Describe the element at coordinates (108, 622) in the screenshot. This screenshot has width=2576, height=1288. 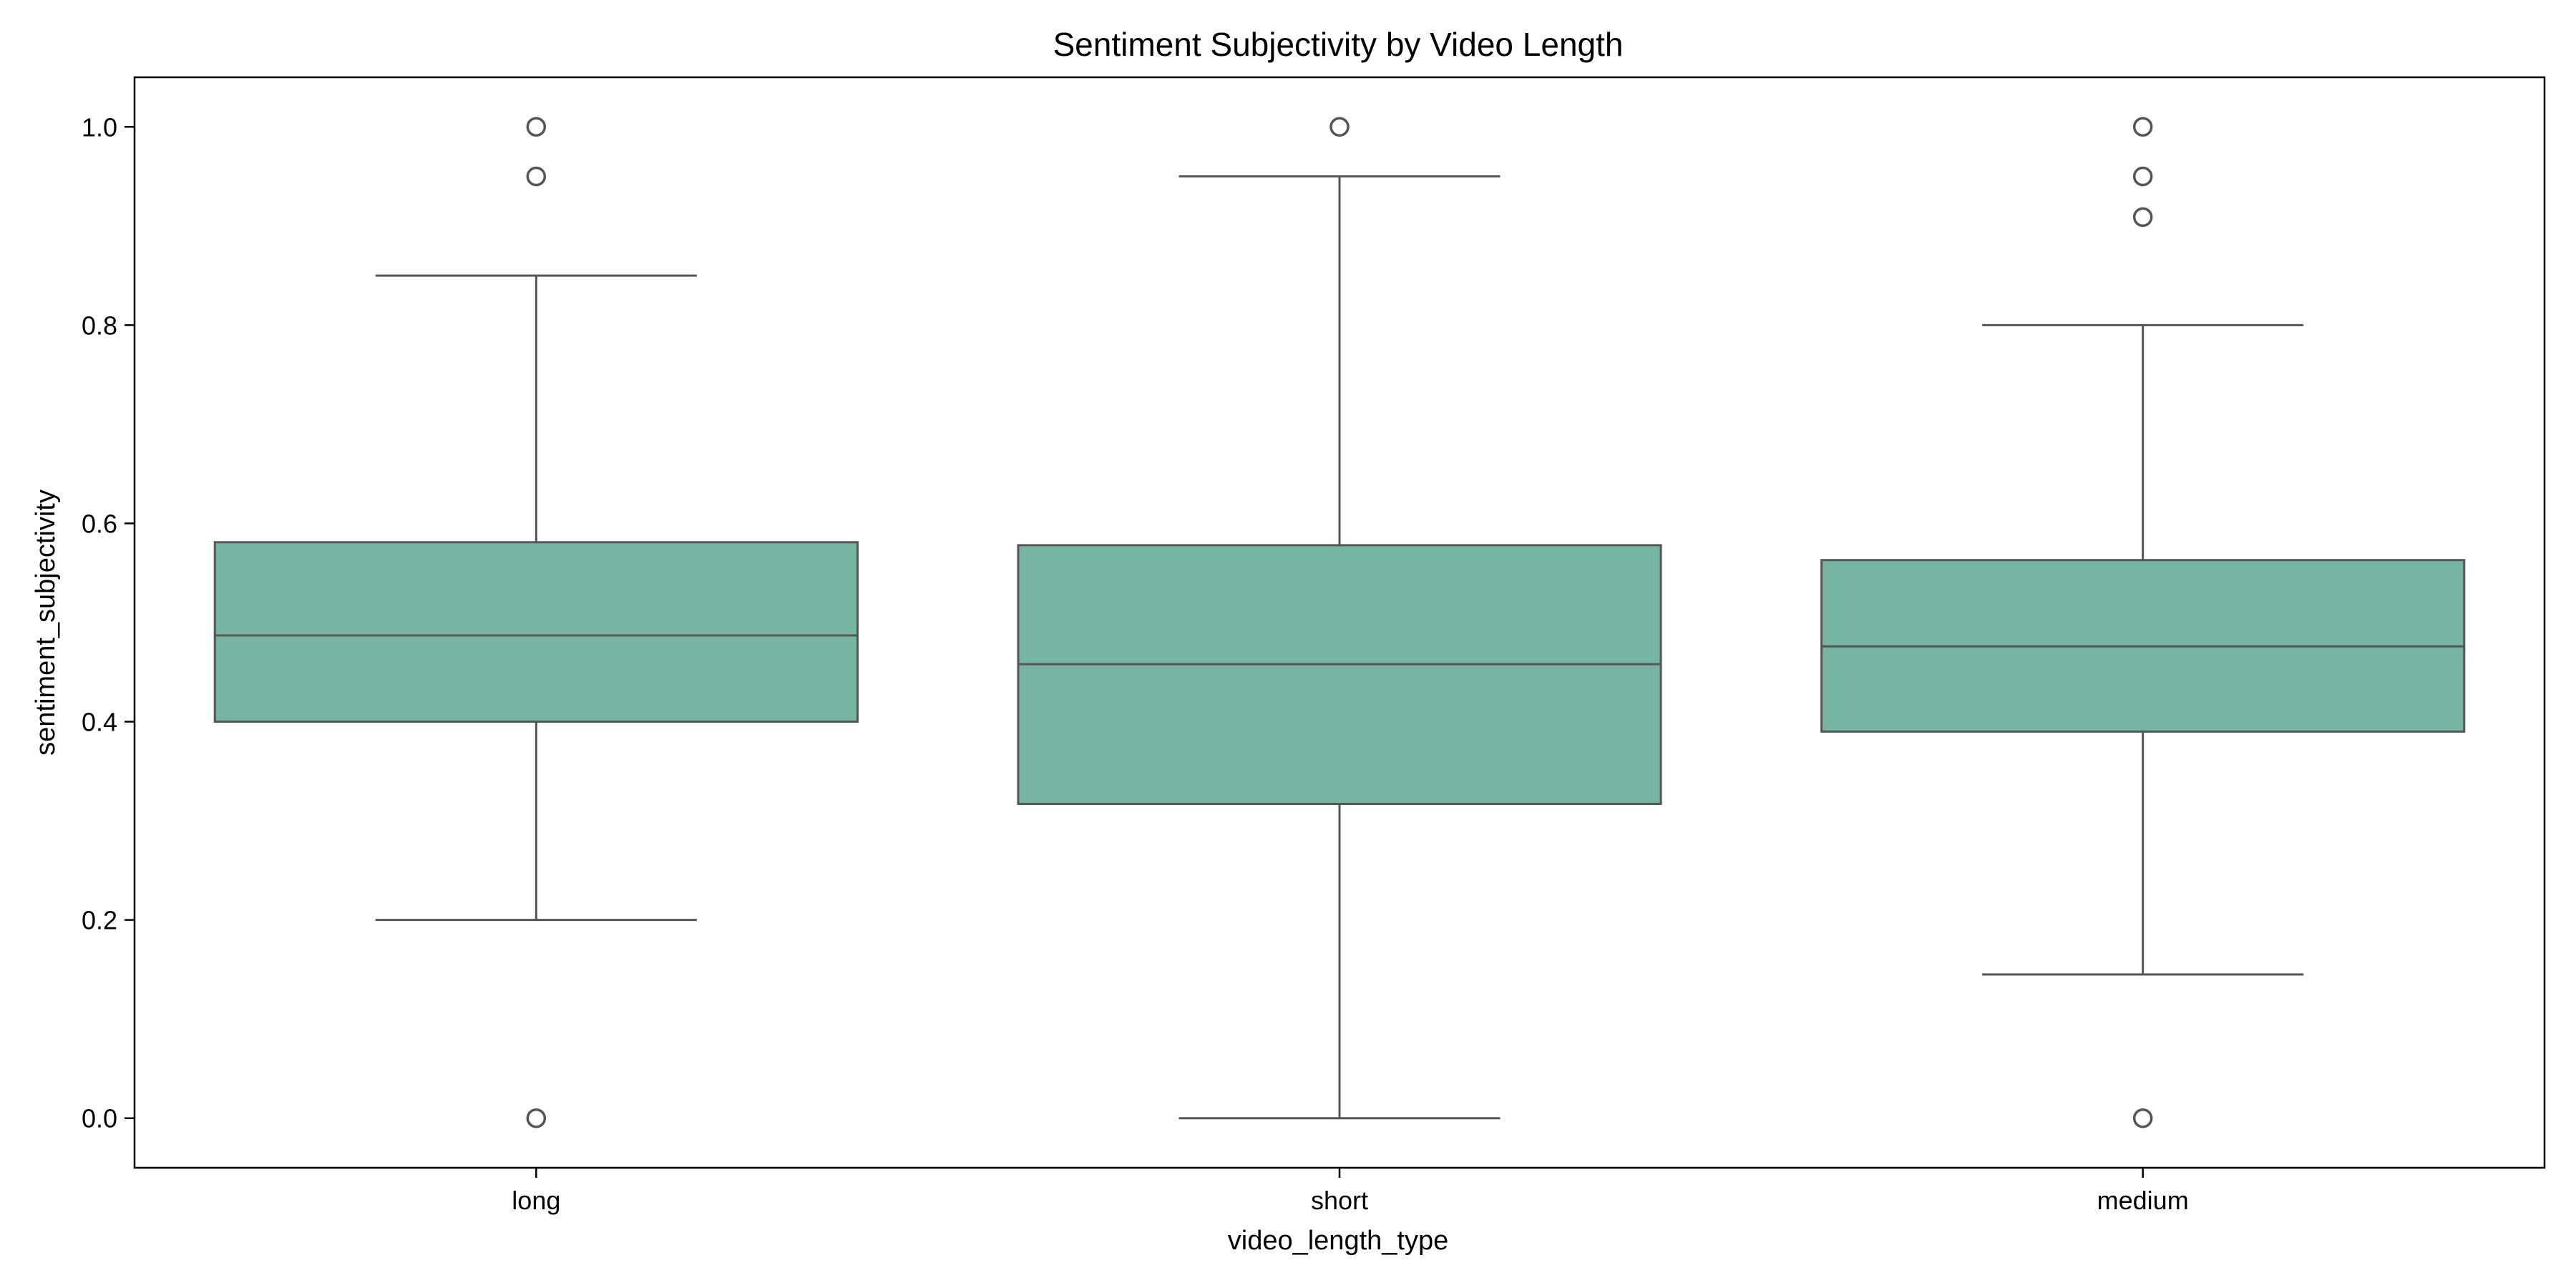
I see `y-axis: 0.0 0.2 0.4 0.6 0.8 1.0` at that location.